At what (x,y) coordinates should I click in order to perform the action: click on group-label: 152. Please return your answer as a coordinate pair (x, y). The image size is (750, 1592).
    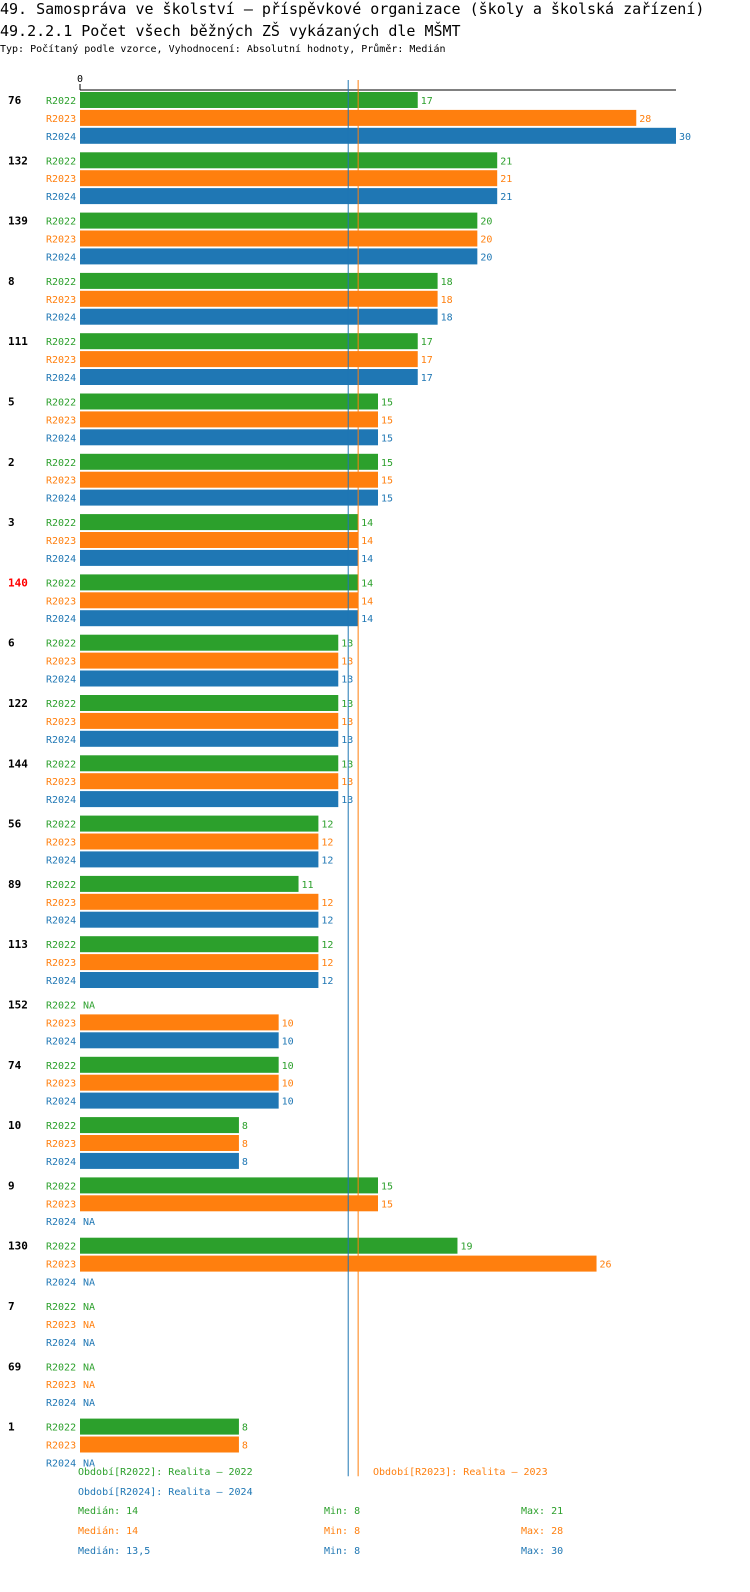
    Looking at the image, I should click on (18, 1005).